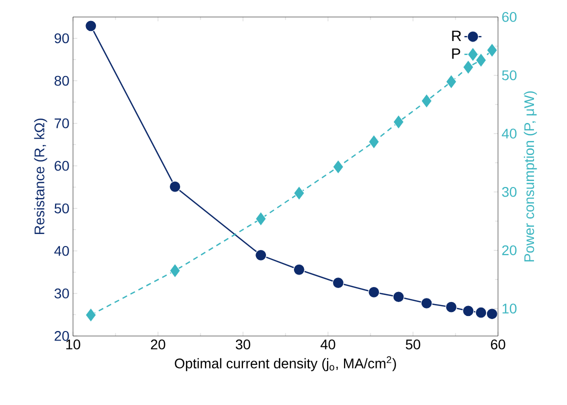  What do you see at coordinates (509, 133) in the screenshot?
I see `y2-tick-label: 40` at bounding box center [509, 133].